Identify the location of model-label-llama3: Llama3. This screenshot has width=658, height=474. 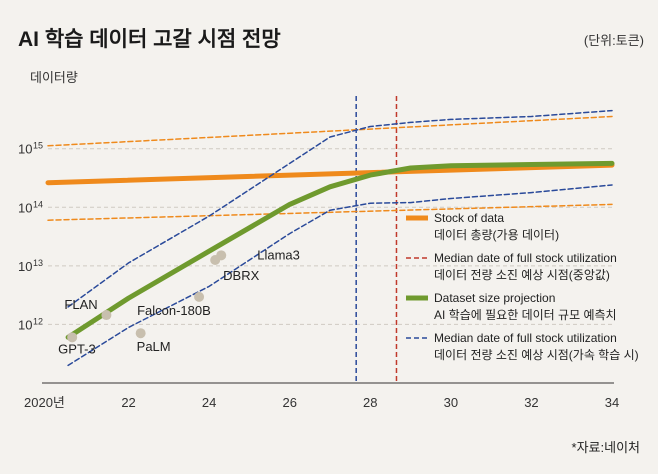
(278, 254).